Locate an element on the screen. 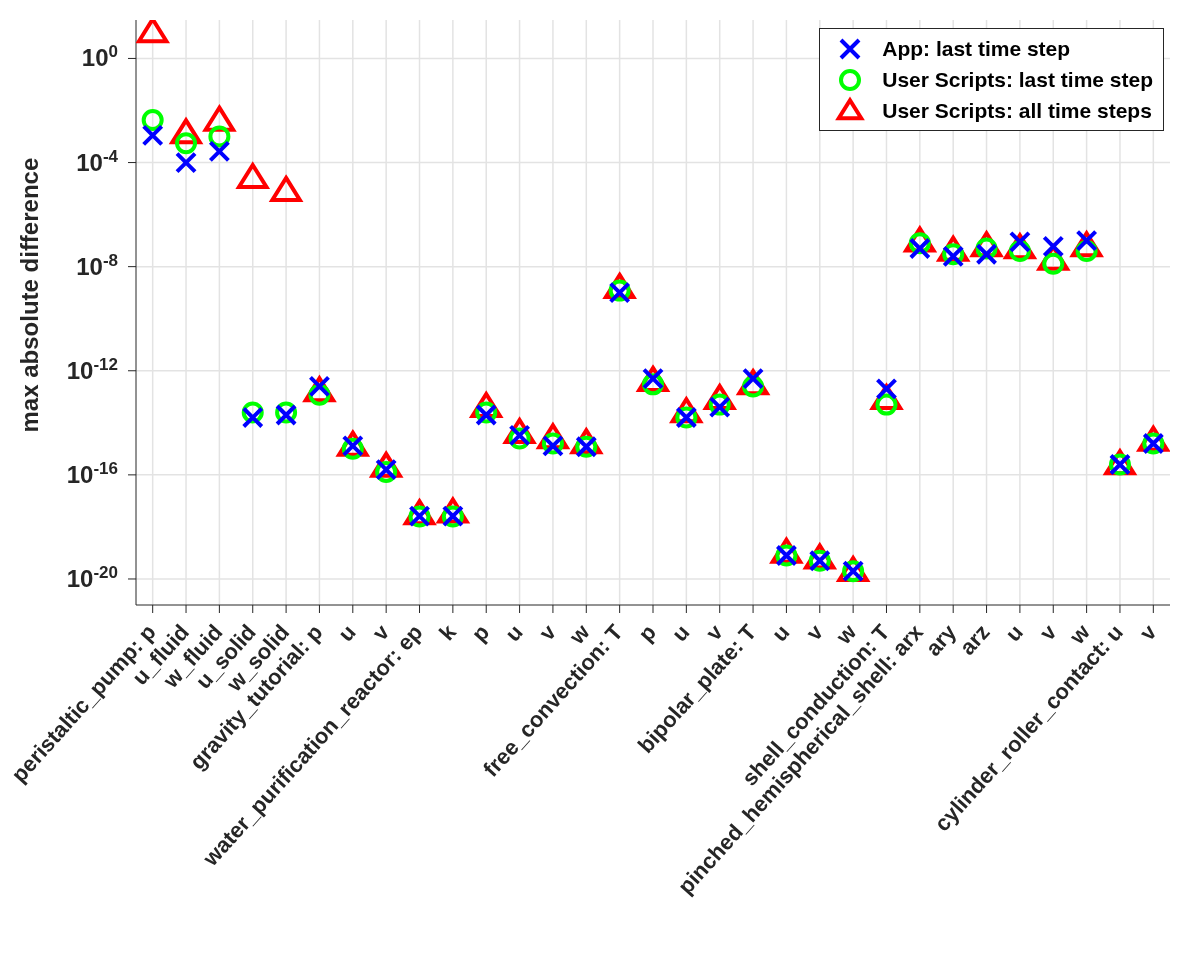 This screenshot has width=1178, height=958. y-tick-label: 10$^{-4}$ is located at coordinates (97, 161).